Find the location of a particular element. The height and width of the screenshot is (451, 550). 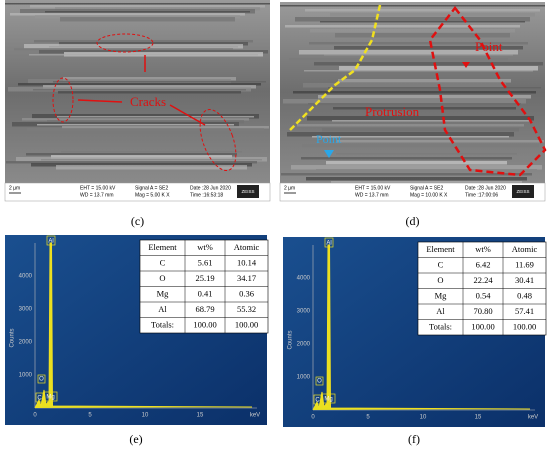

peak-label: Al is located at coordinates (328, 244).